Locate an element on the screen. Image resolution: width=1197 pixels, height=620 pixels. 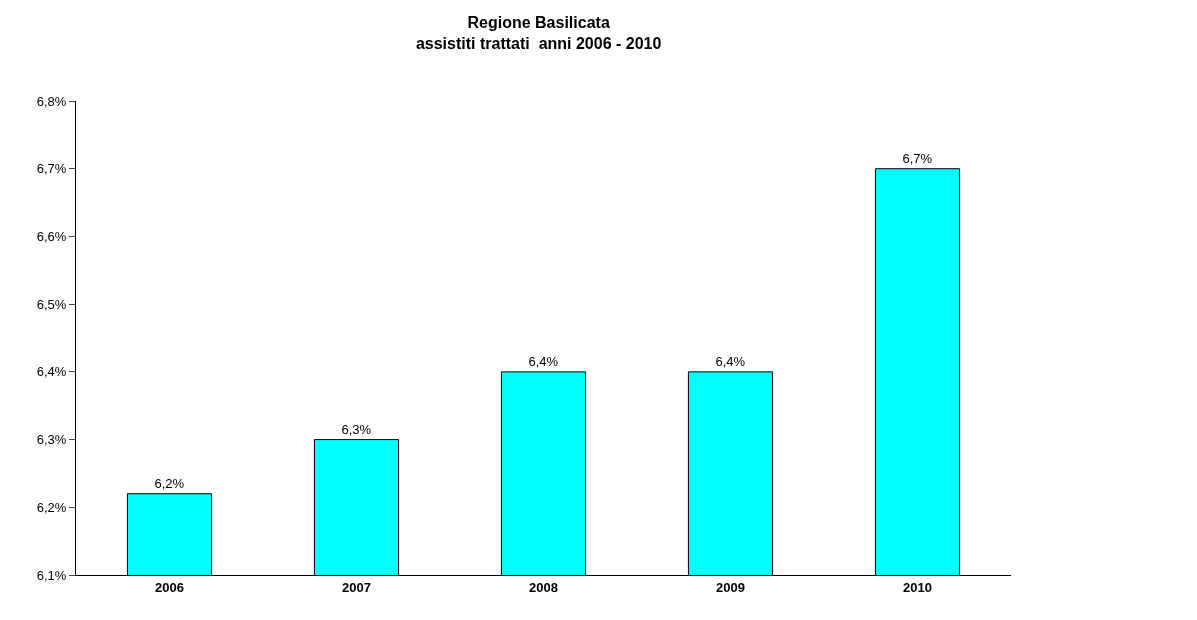
y-tick-label: 6,2% is located at coordinates (51, 507).